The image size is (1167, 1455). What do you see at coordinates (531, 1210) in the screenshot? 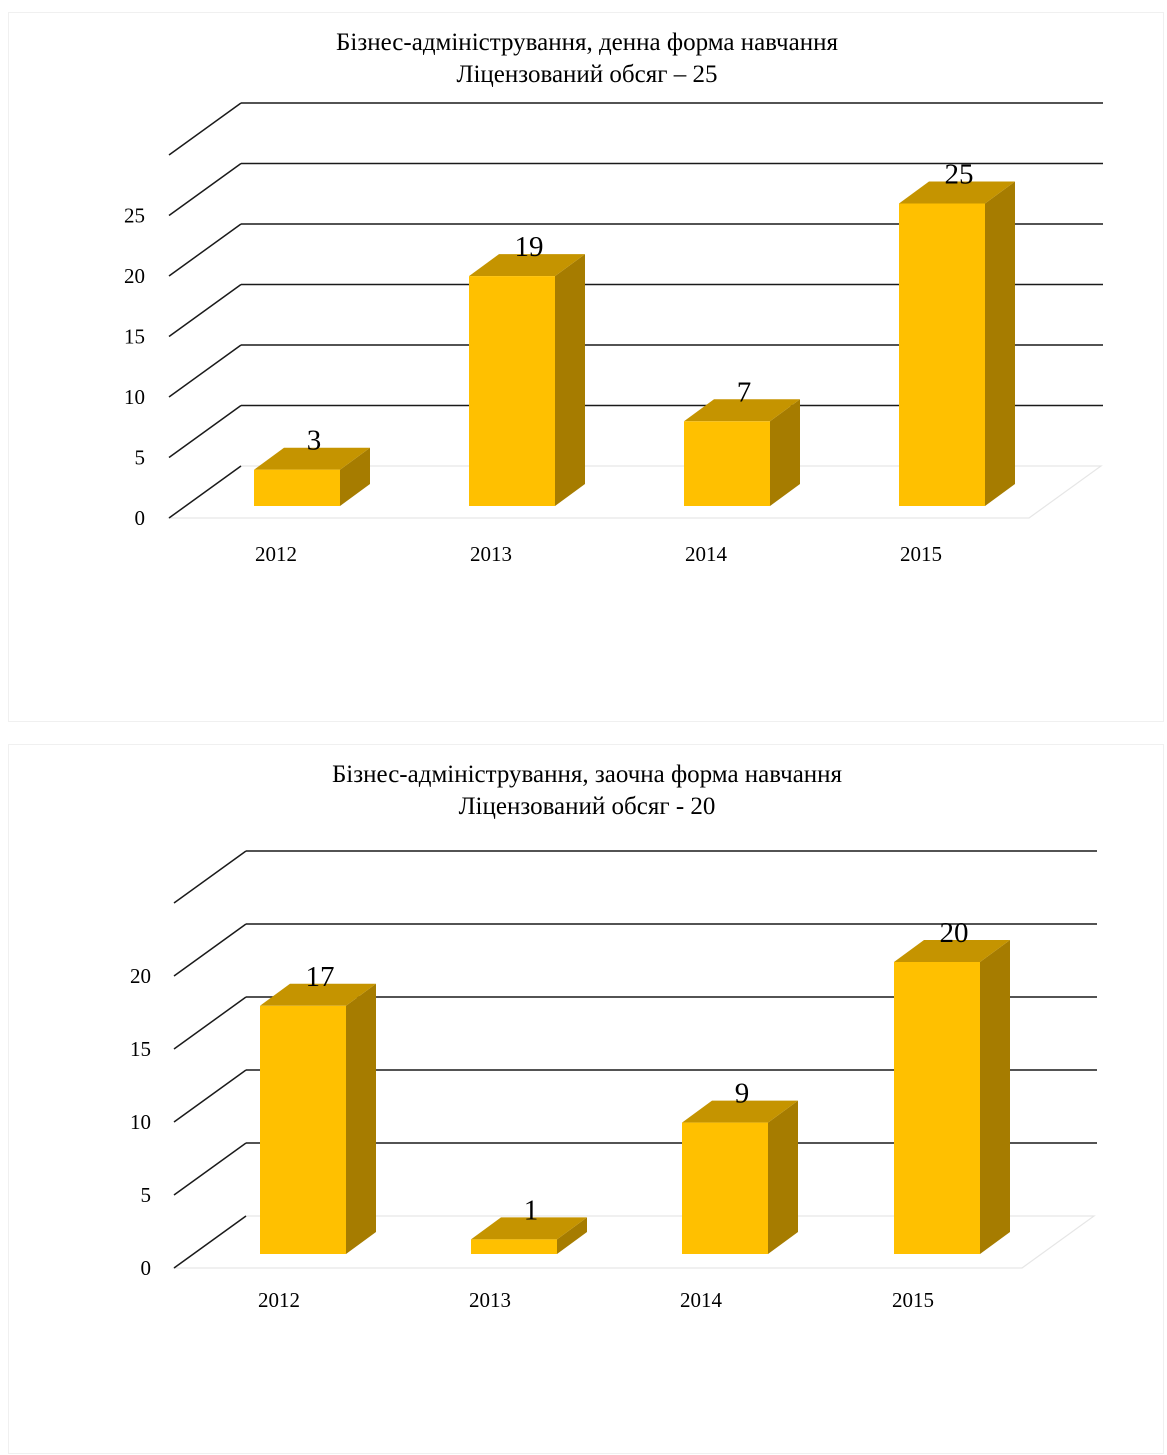
I see `data-label: 1` at bounding box center [531, 1210].